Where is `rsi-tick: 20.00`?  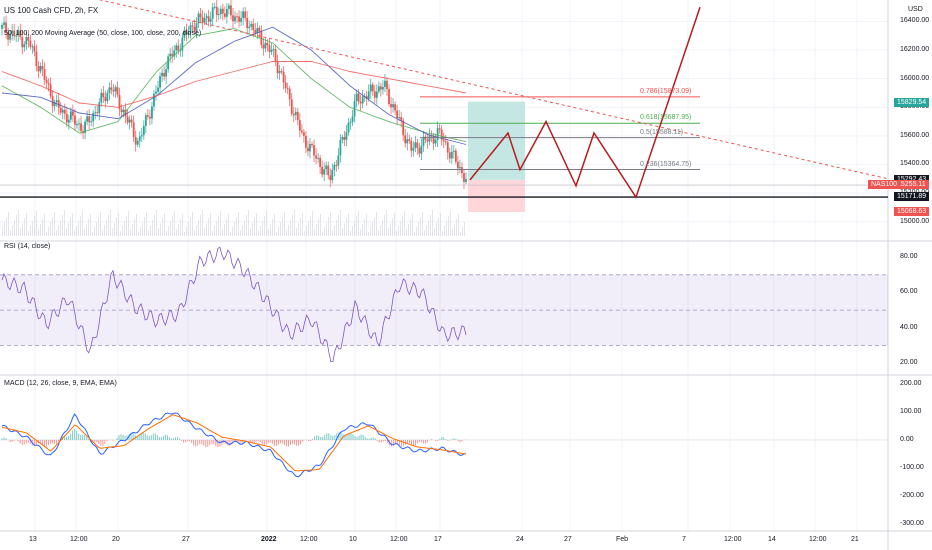 rsi-tick: 20.00 is located at coordinates (909, 363).